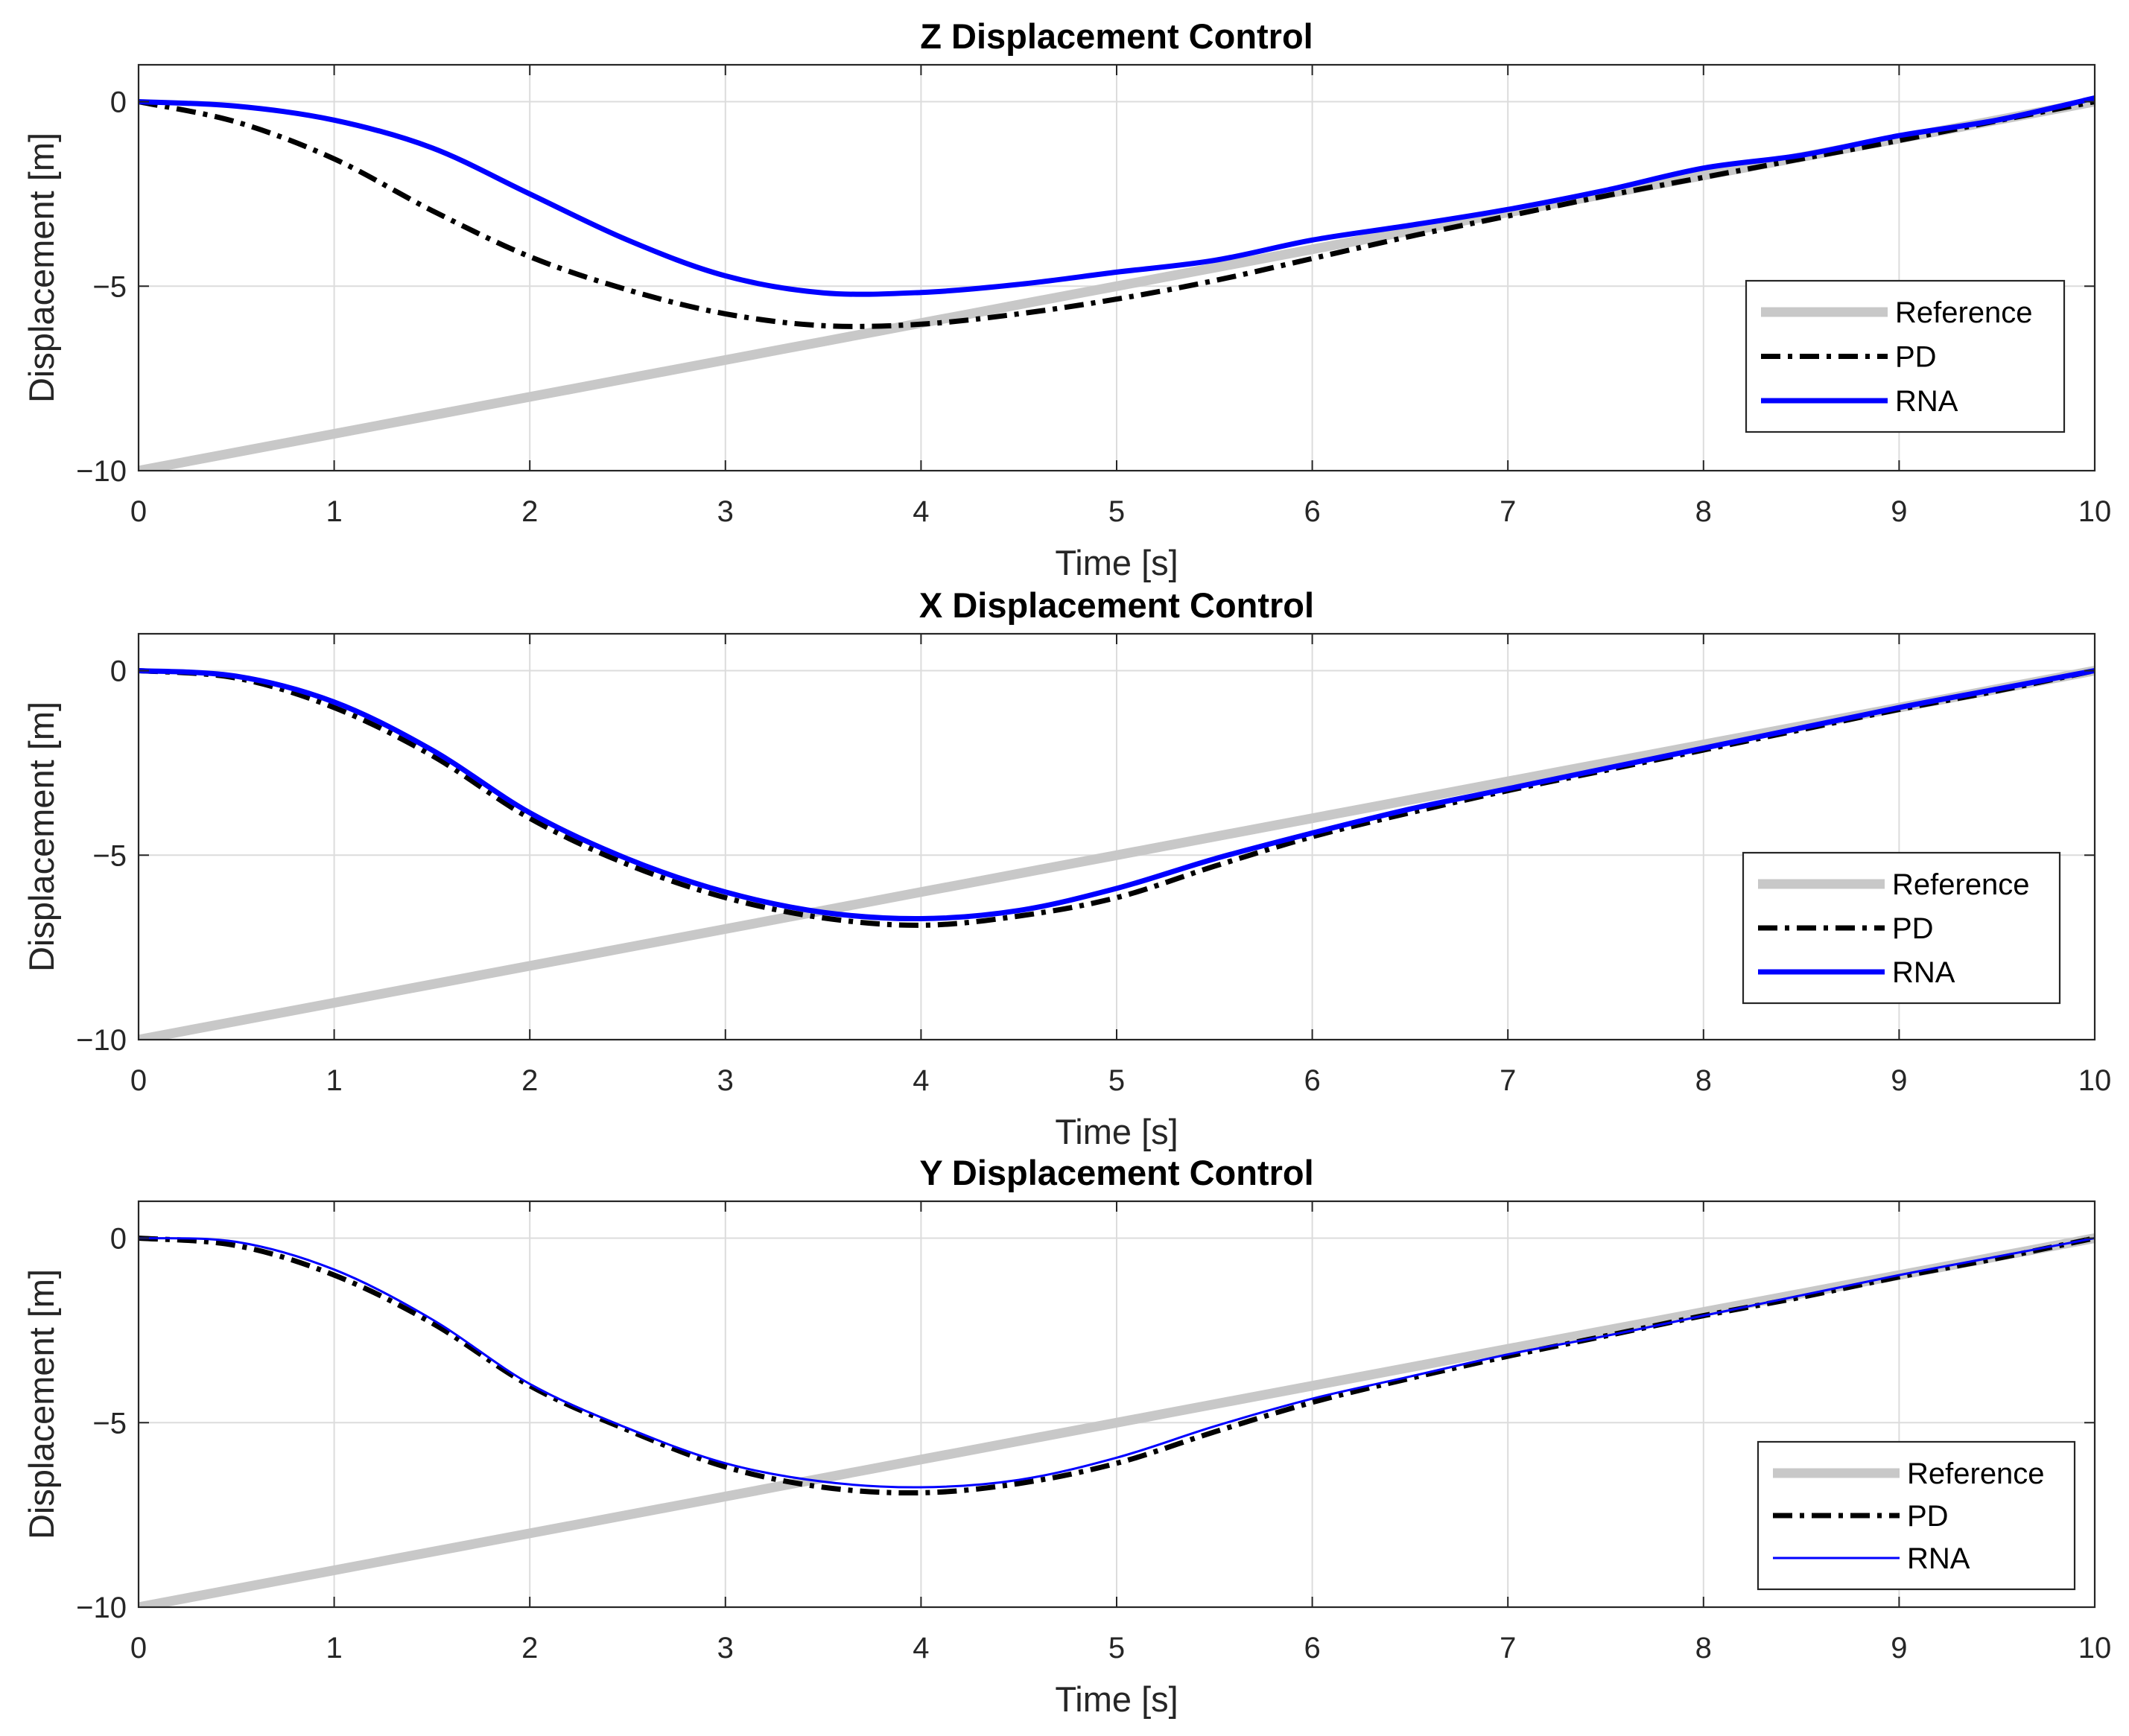 This screenshot has height=1736, width=2129. Describe the element at coordinates (1116, 605) in the screenshot. I see `chart-title: X Displacement Control` at that location.